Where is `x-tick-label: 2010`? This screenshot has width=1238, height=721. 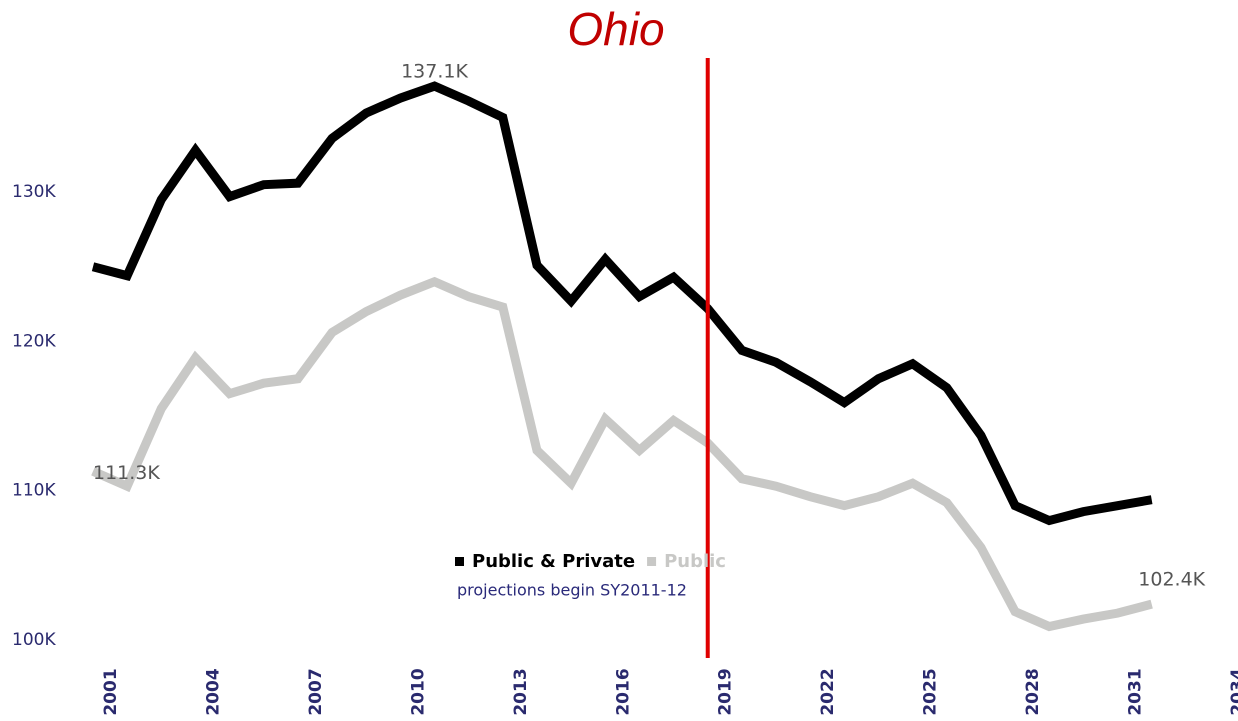 x-tick-label: 2010 is located at coordinates (418, 691).